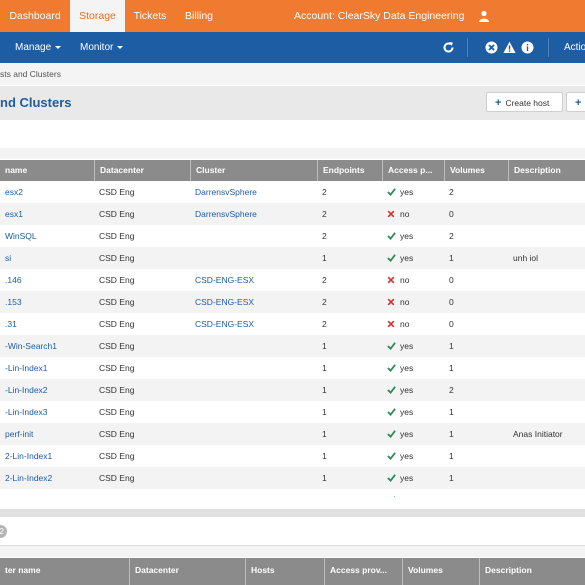 The image size is (585, 585). I want to click on tab-storage: Storage, so click(97, 16).